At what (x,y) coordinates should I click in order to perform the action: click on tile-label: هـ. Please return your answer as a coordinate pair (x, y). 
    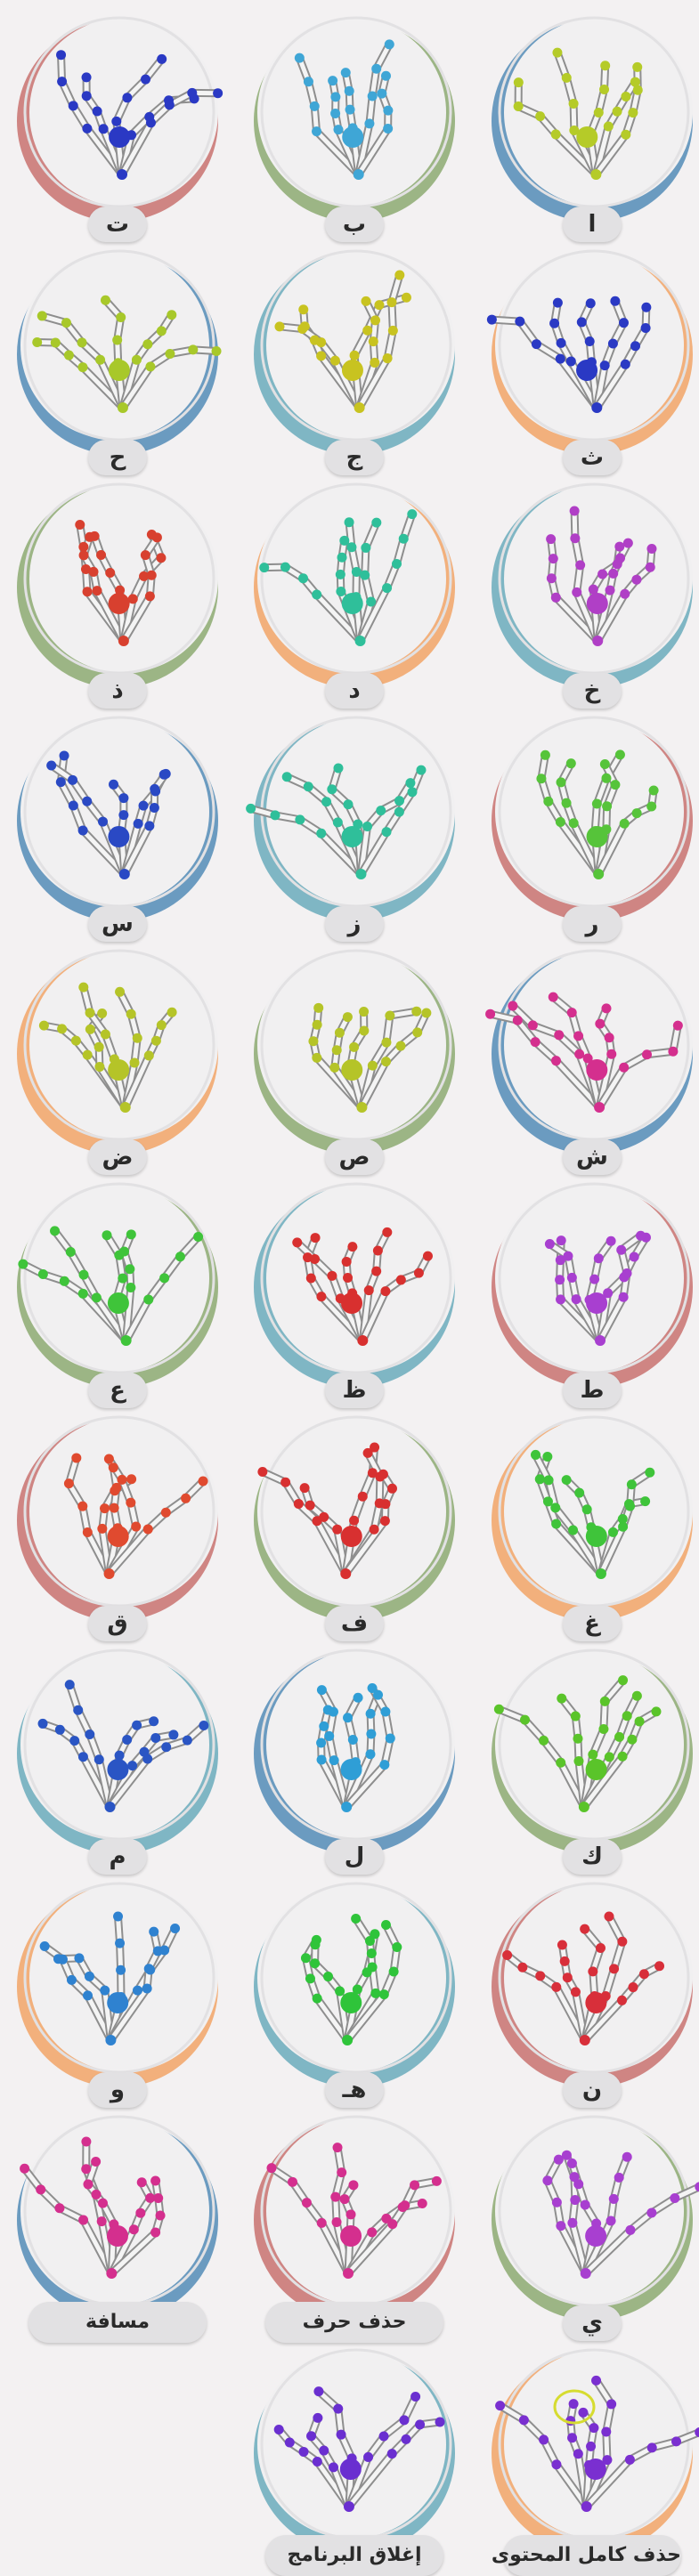
    Looking at the image, I should click on (354, 2090).